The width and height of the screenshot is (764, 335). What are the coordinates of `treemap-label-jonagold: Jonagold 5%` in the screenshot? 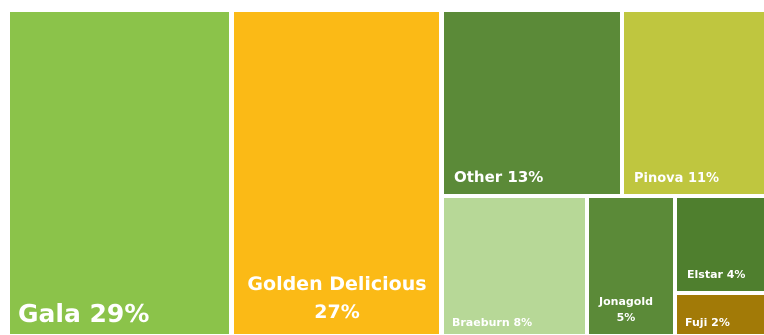 It's located at (625, 309).